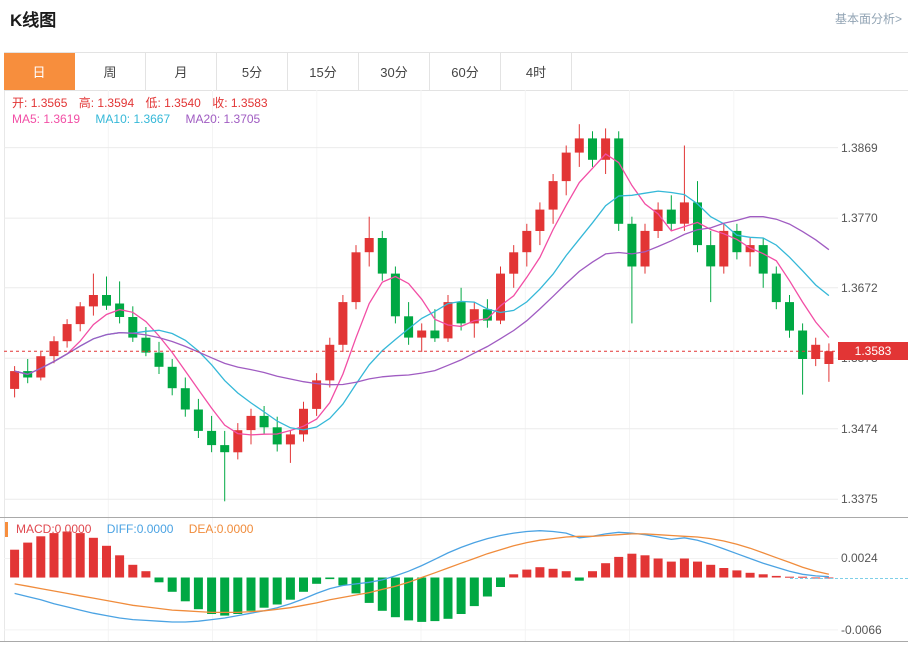 The image size is (908, 647). What do you see at coordinates (859, 147) in the screenshot?
I see `price-axis-label: 1.3869` at bounding box center [859, 147].